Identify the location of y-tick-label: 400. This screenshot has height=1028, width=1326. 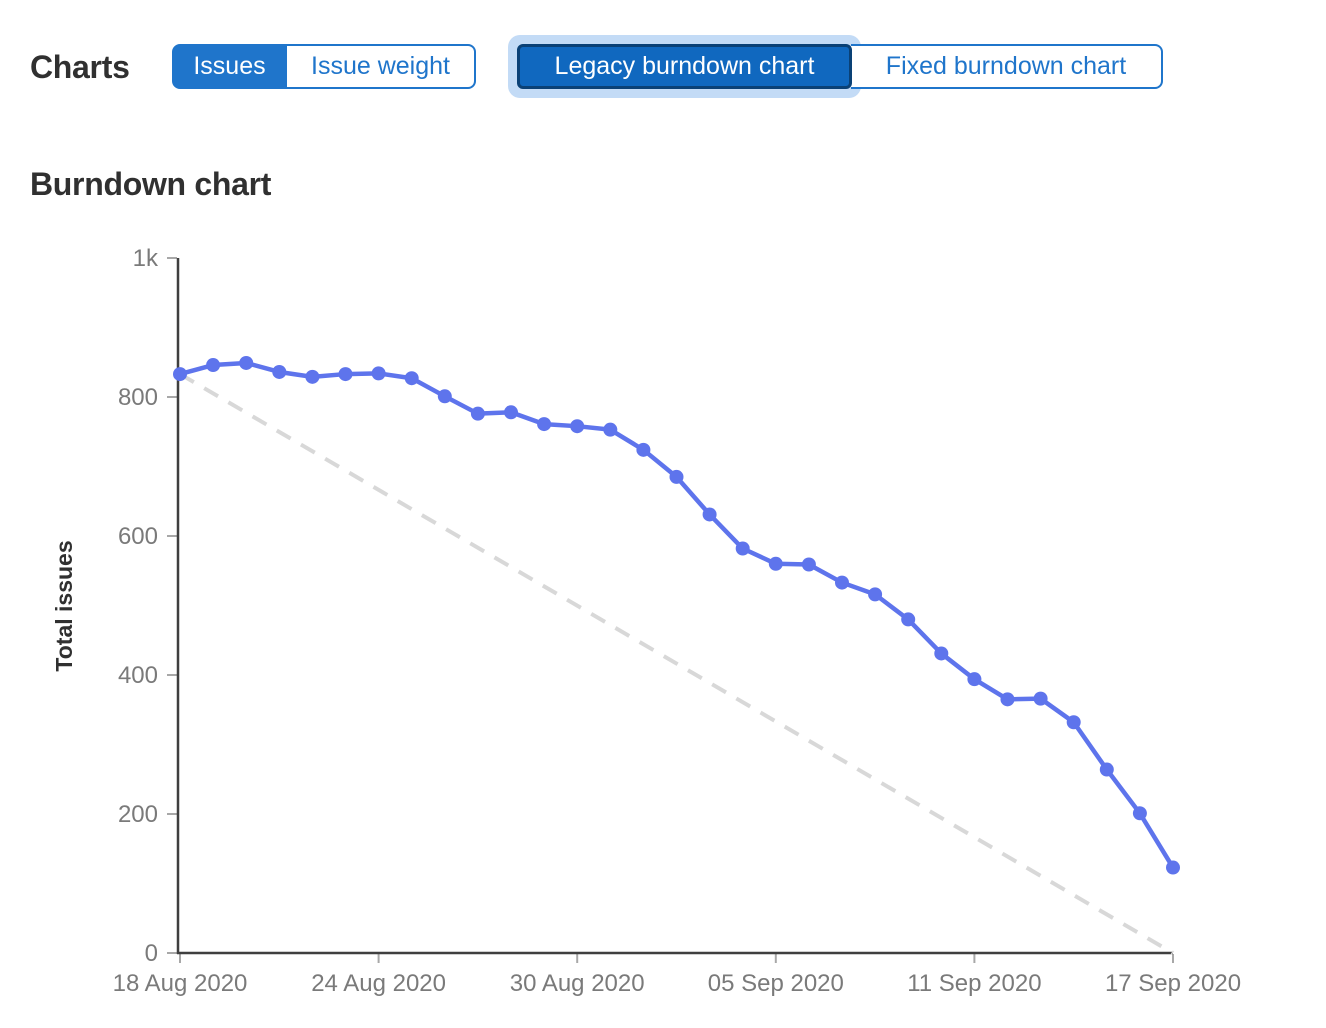
(138, 675).